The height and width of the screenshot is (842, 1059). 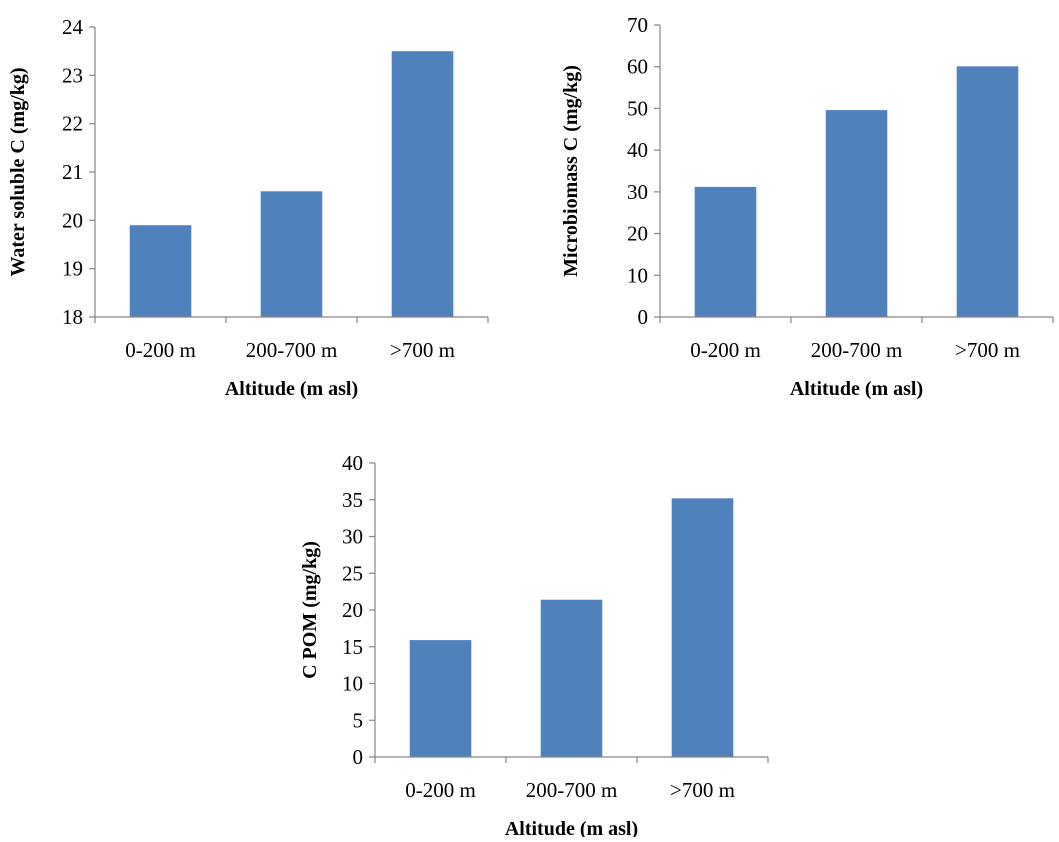 I want to click on y-axis-title: C POM (mg/kg), so click(x=310, y=610).